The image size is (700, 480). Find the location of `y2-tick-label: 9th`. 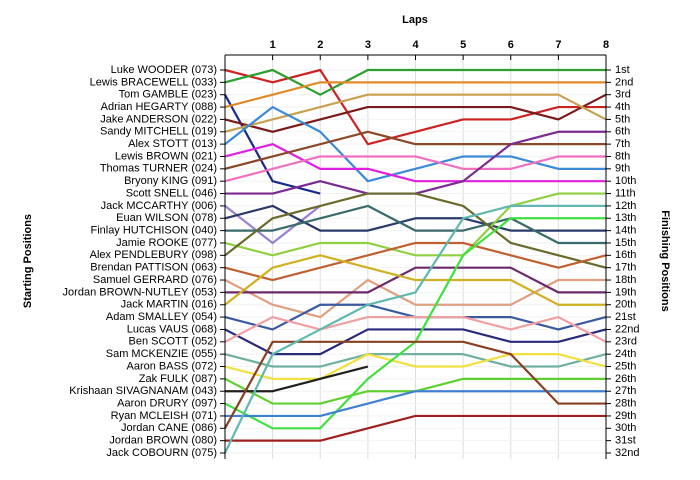

y2-tick-label: 9th is located at coordinates (622, 169).